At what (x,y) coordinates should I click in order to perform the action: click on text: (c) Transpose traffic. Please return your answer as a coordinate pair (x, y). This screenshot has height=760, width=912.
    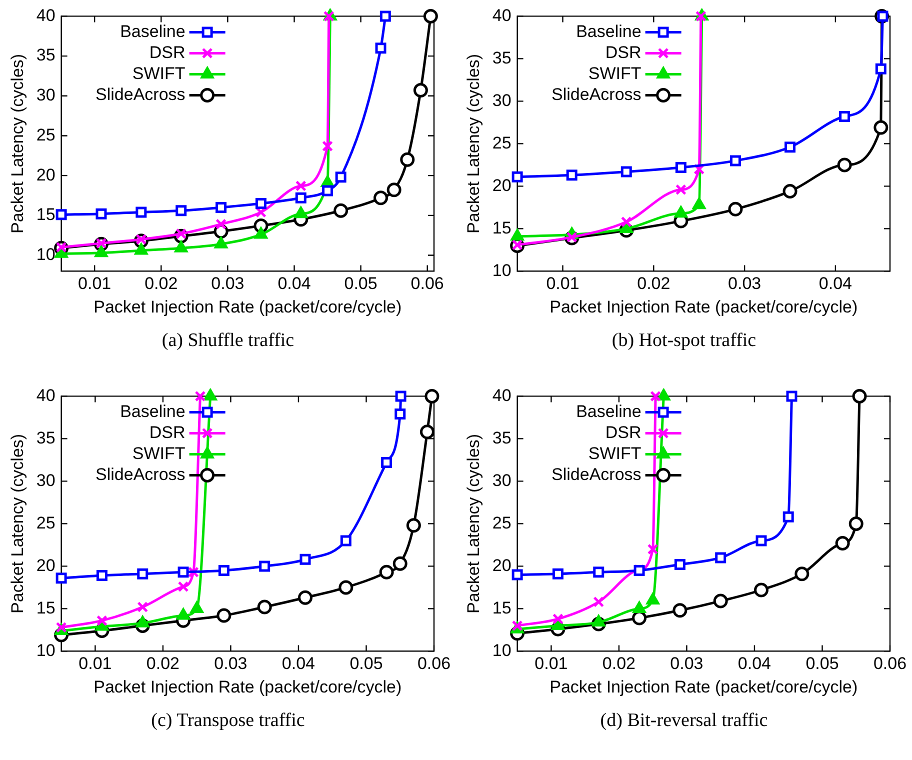
    Looking at the image, I should click on (228, 721).